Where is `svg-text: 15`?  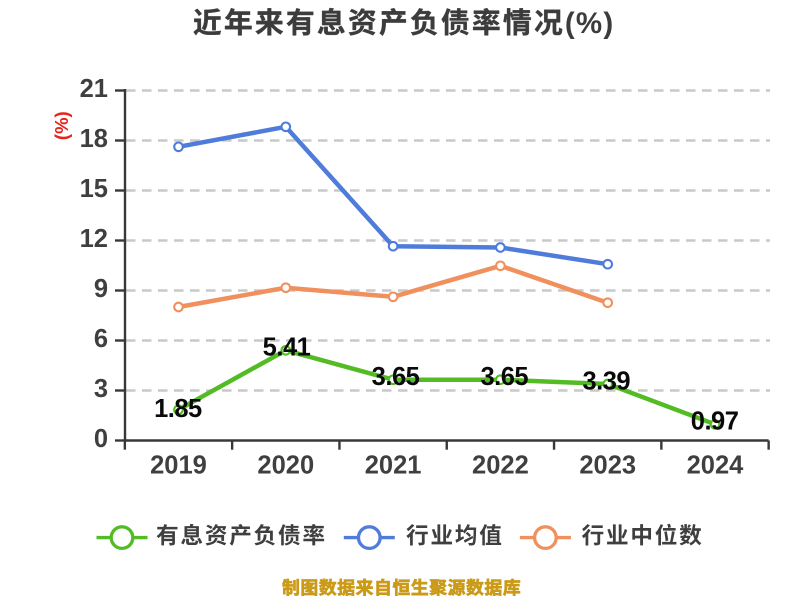
svg-text: 15 is located at coordinates (94, 189).